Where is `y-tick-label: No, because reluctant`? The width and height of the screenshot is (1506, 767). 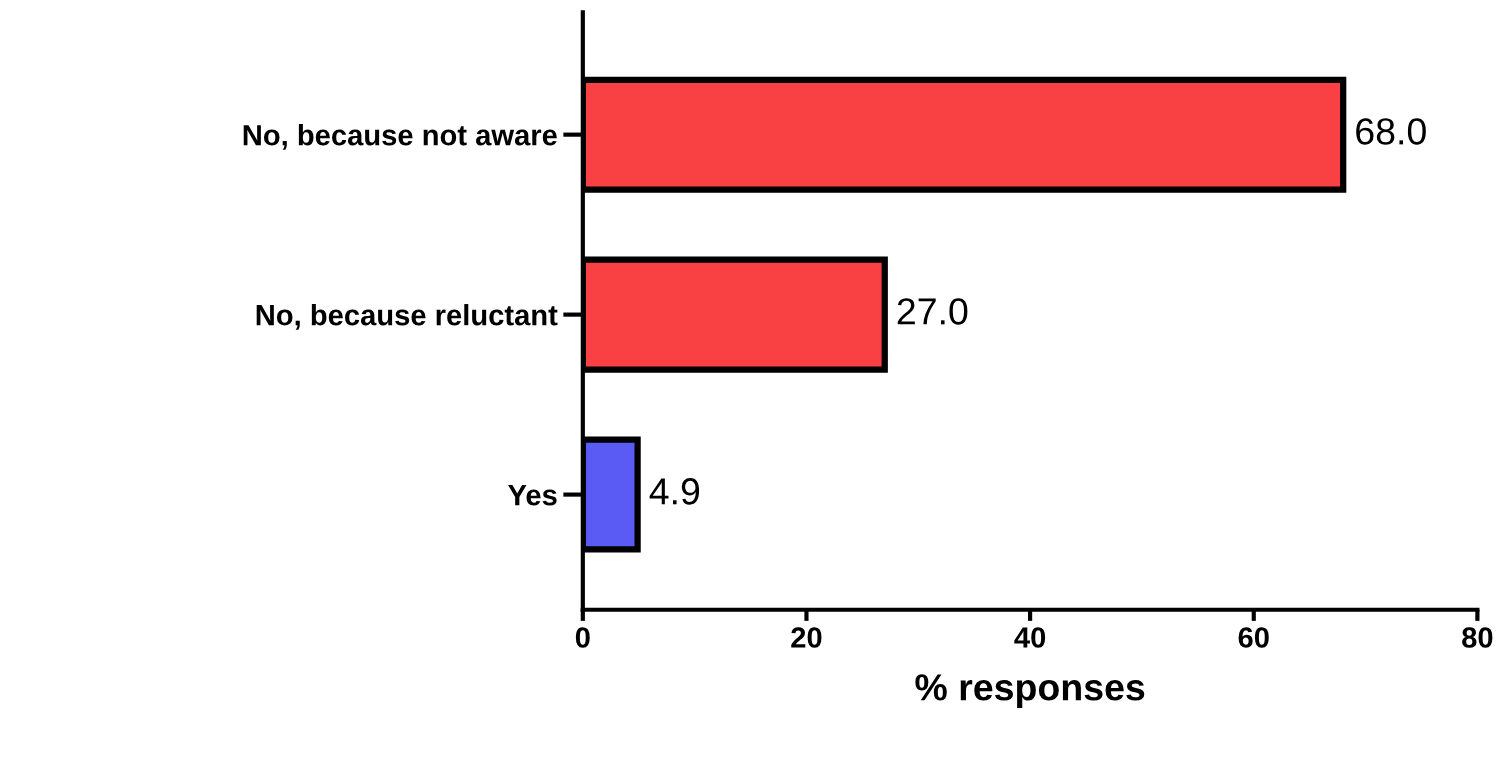 y-tick-label: No, because reluctant is located at coordinates (407, 317).